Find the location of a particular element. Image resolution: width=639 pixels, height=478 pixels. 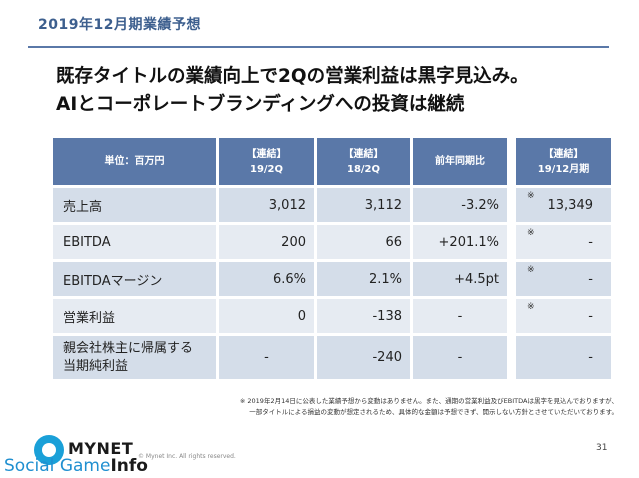

headline-line-2: AIとコーポレートブランディングへの投資は継続 is located at coordinates (260, 104).